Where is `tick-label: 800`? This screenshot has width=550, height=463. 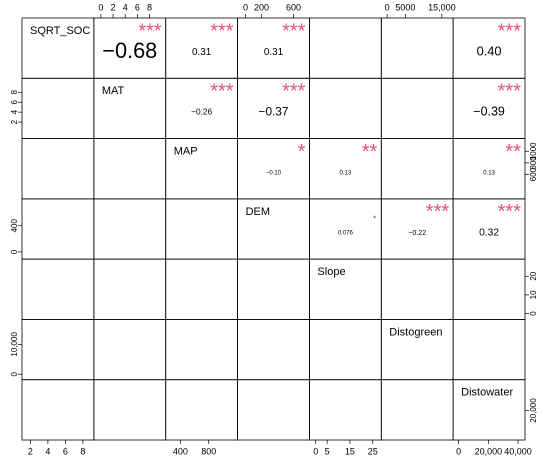 tick-label: 800 is located at coordinates (208, 451).